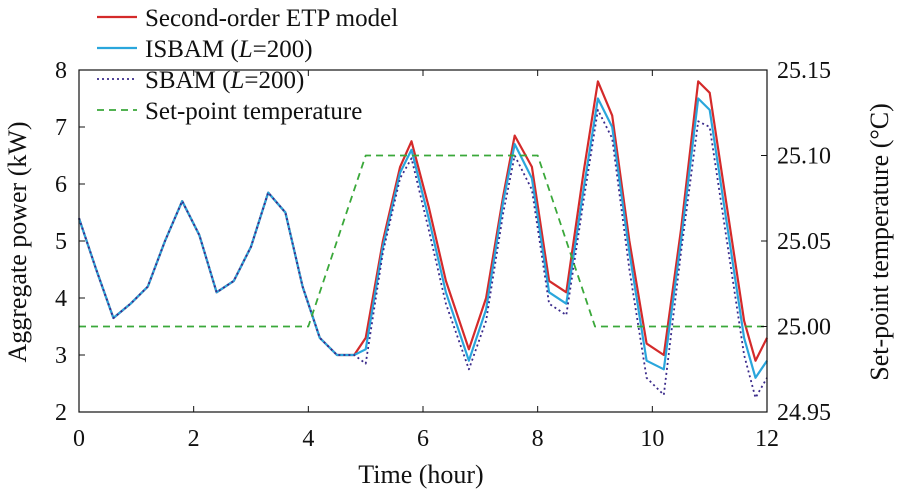 Image resolution: width=902 pixels, height=497 pixels. Describe the element at coordinates (79, 439) in the screenshot. I see `x-tick-label: 0` at that location.